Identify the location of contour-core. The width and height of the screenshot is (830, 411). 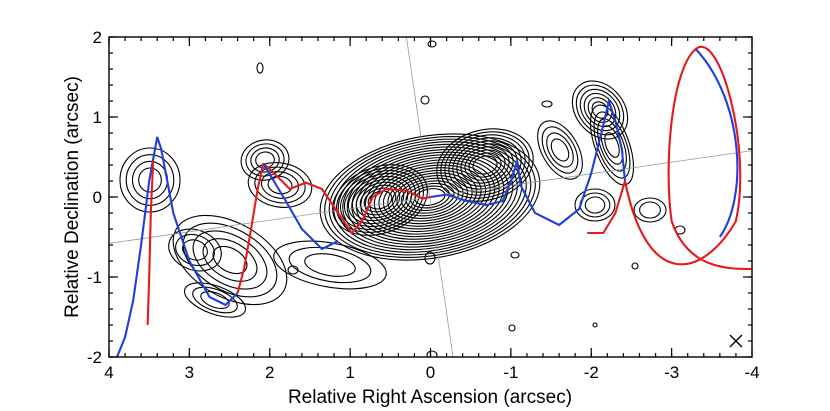
(430, 197).